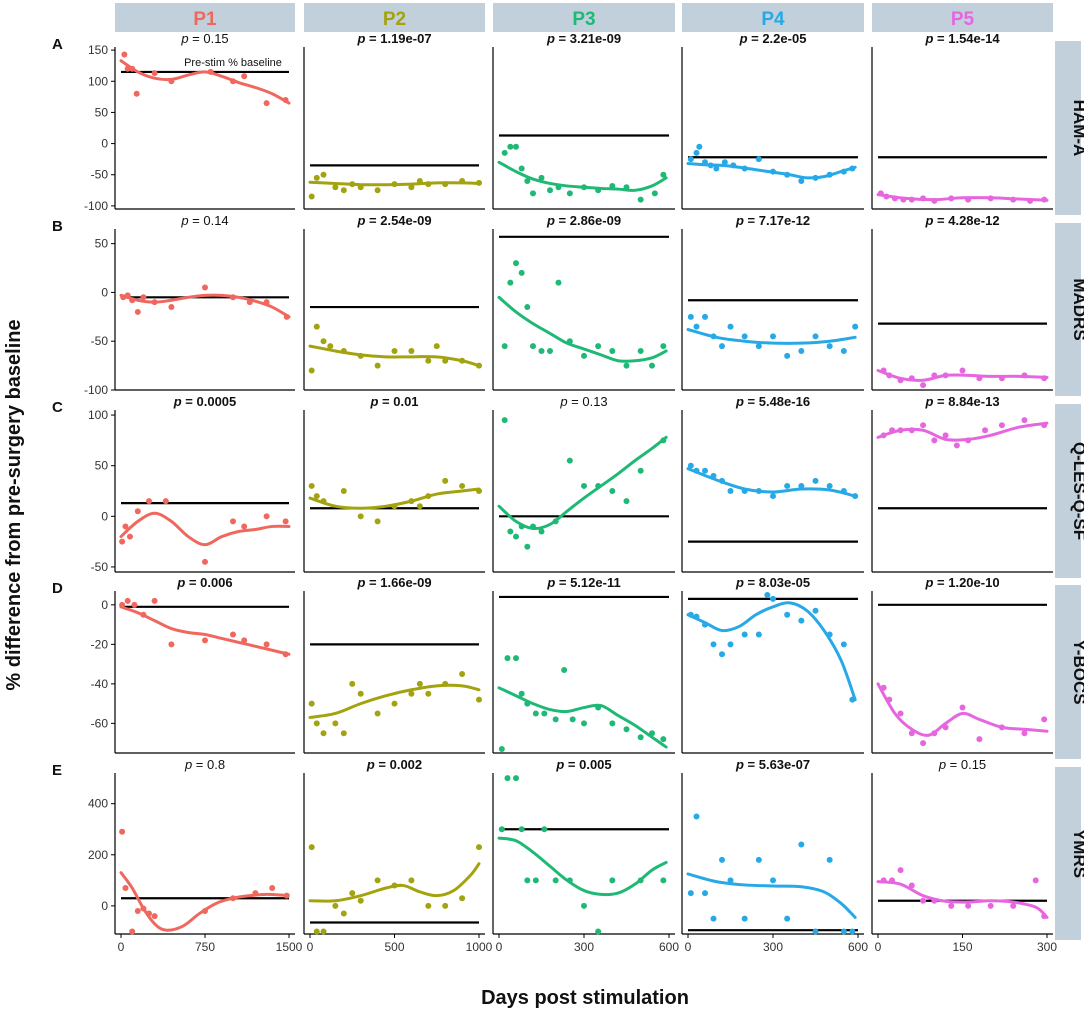 The image size is (1084, 1015). I want to click on panel-D-P3: p = 5.12e-11, so click(583, 664).